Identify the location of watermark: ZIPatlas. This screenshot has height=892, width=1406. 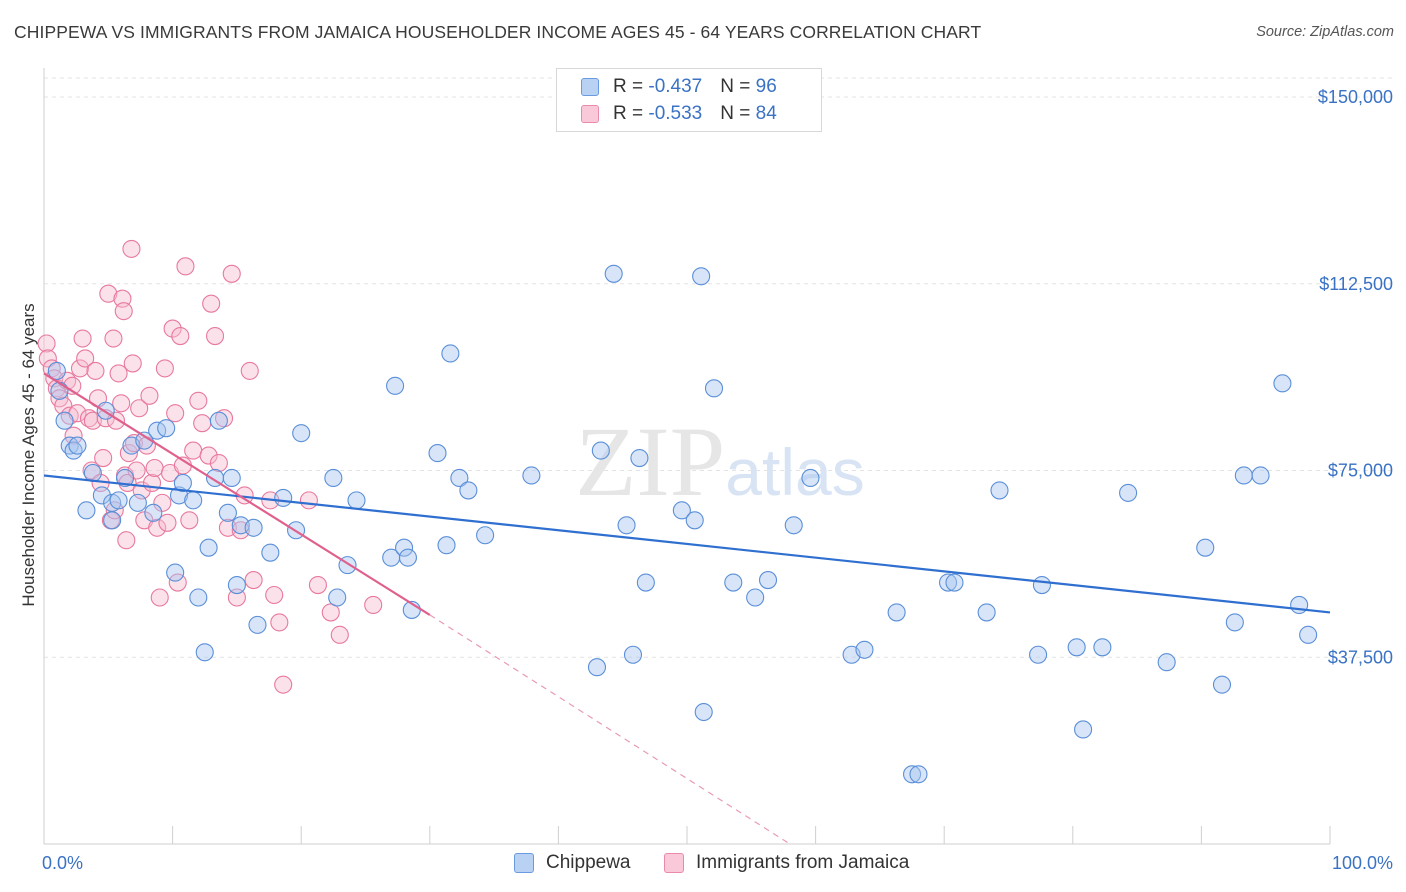
(719, 461).